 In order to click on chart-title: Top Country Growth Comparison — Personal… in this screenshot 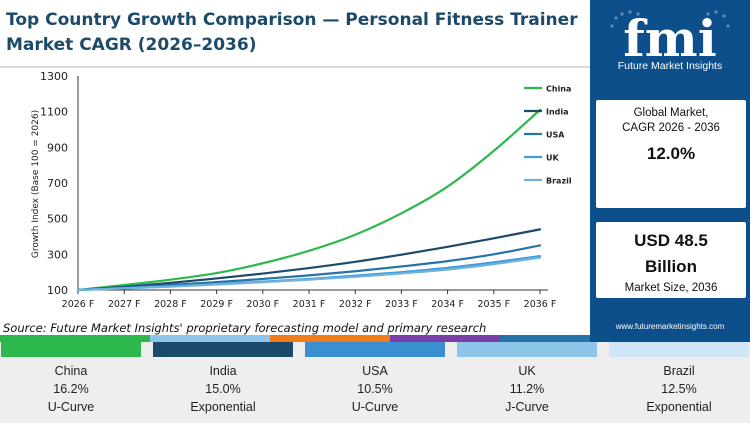, I will do `click(292, 32)`.